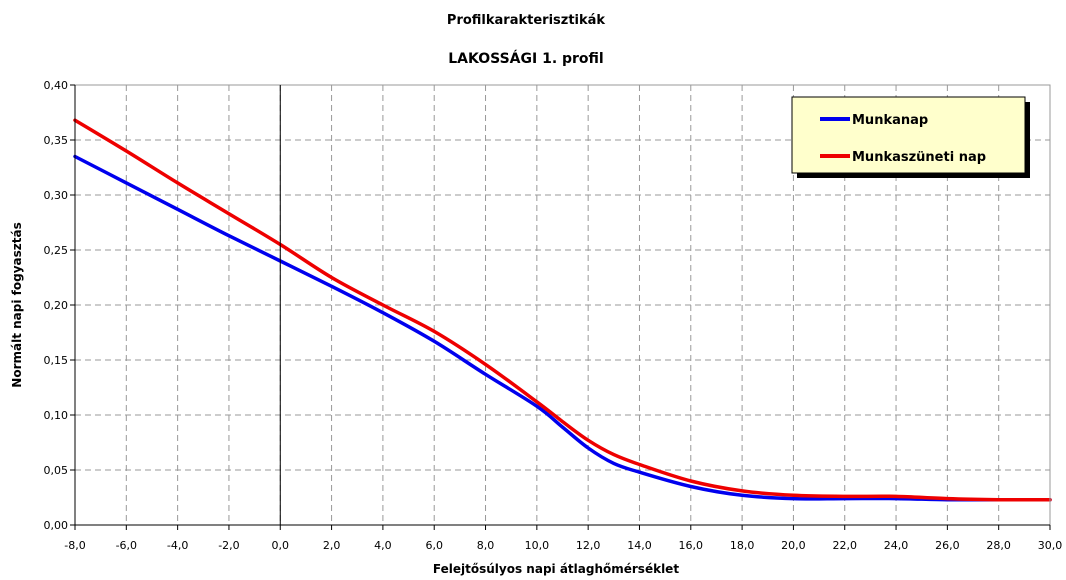 The width and height of the screenshot is (1066, 580). Describe the element at coordinates (56, 360) in the screenshot. I see `y-tick-label: 0,15` at that location.